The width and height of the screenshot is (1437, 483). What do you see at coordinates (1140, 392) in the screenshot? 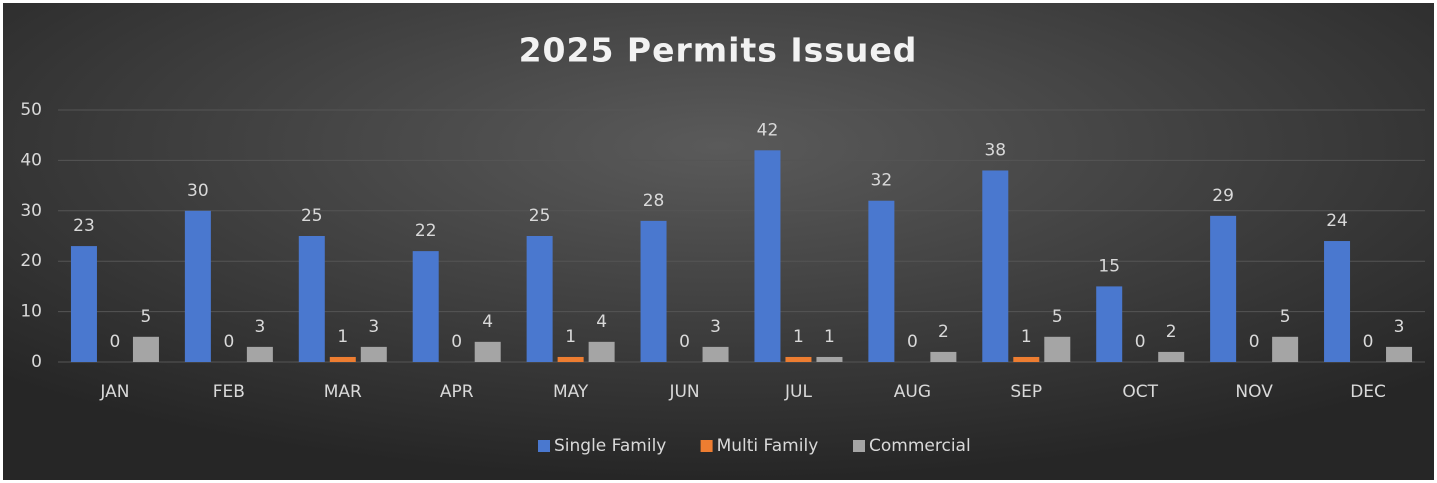
I see `x-tick-label: OCT` at bounding box center [1140, 392].